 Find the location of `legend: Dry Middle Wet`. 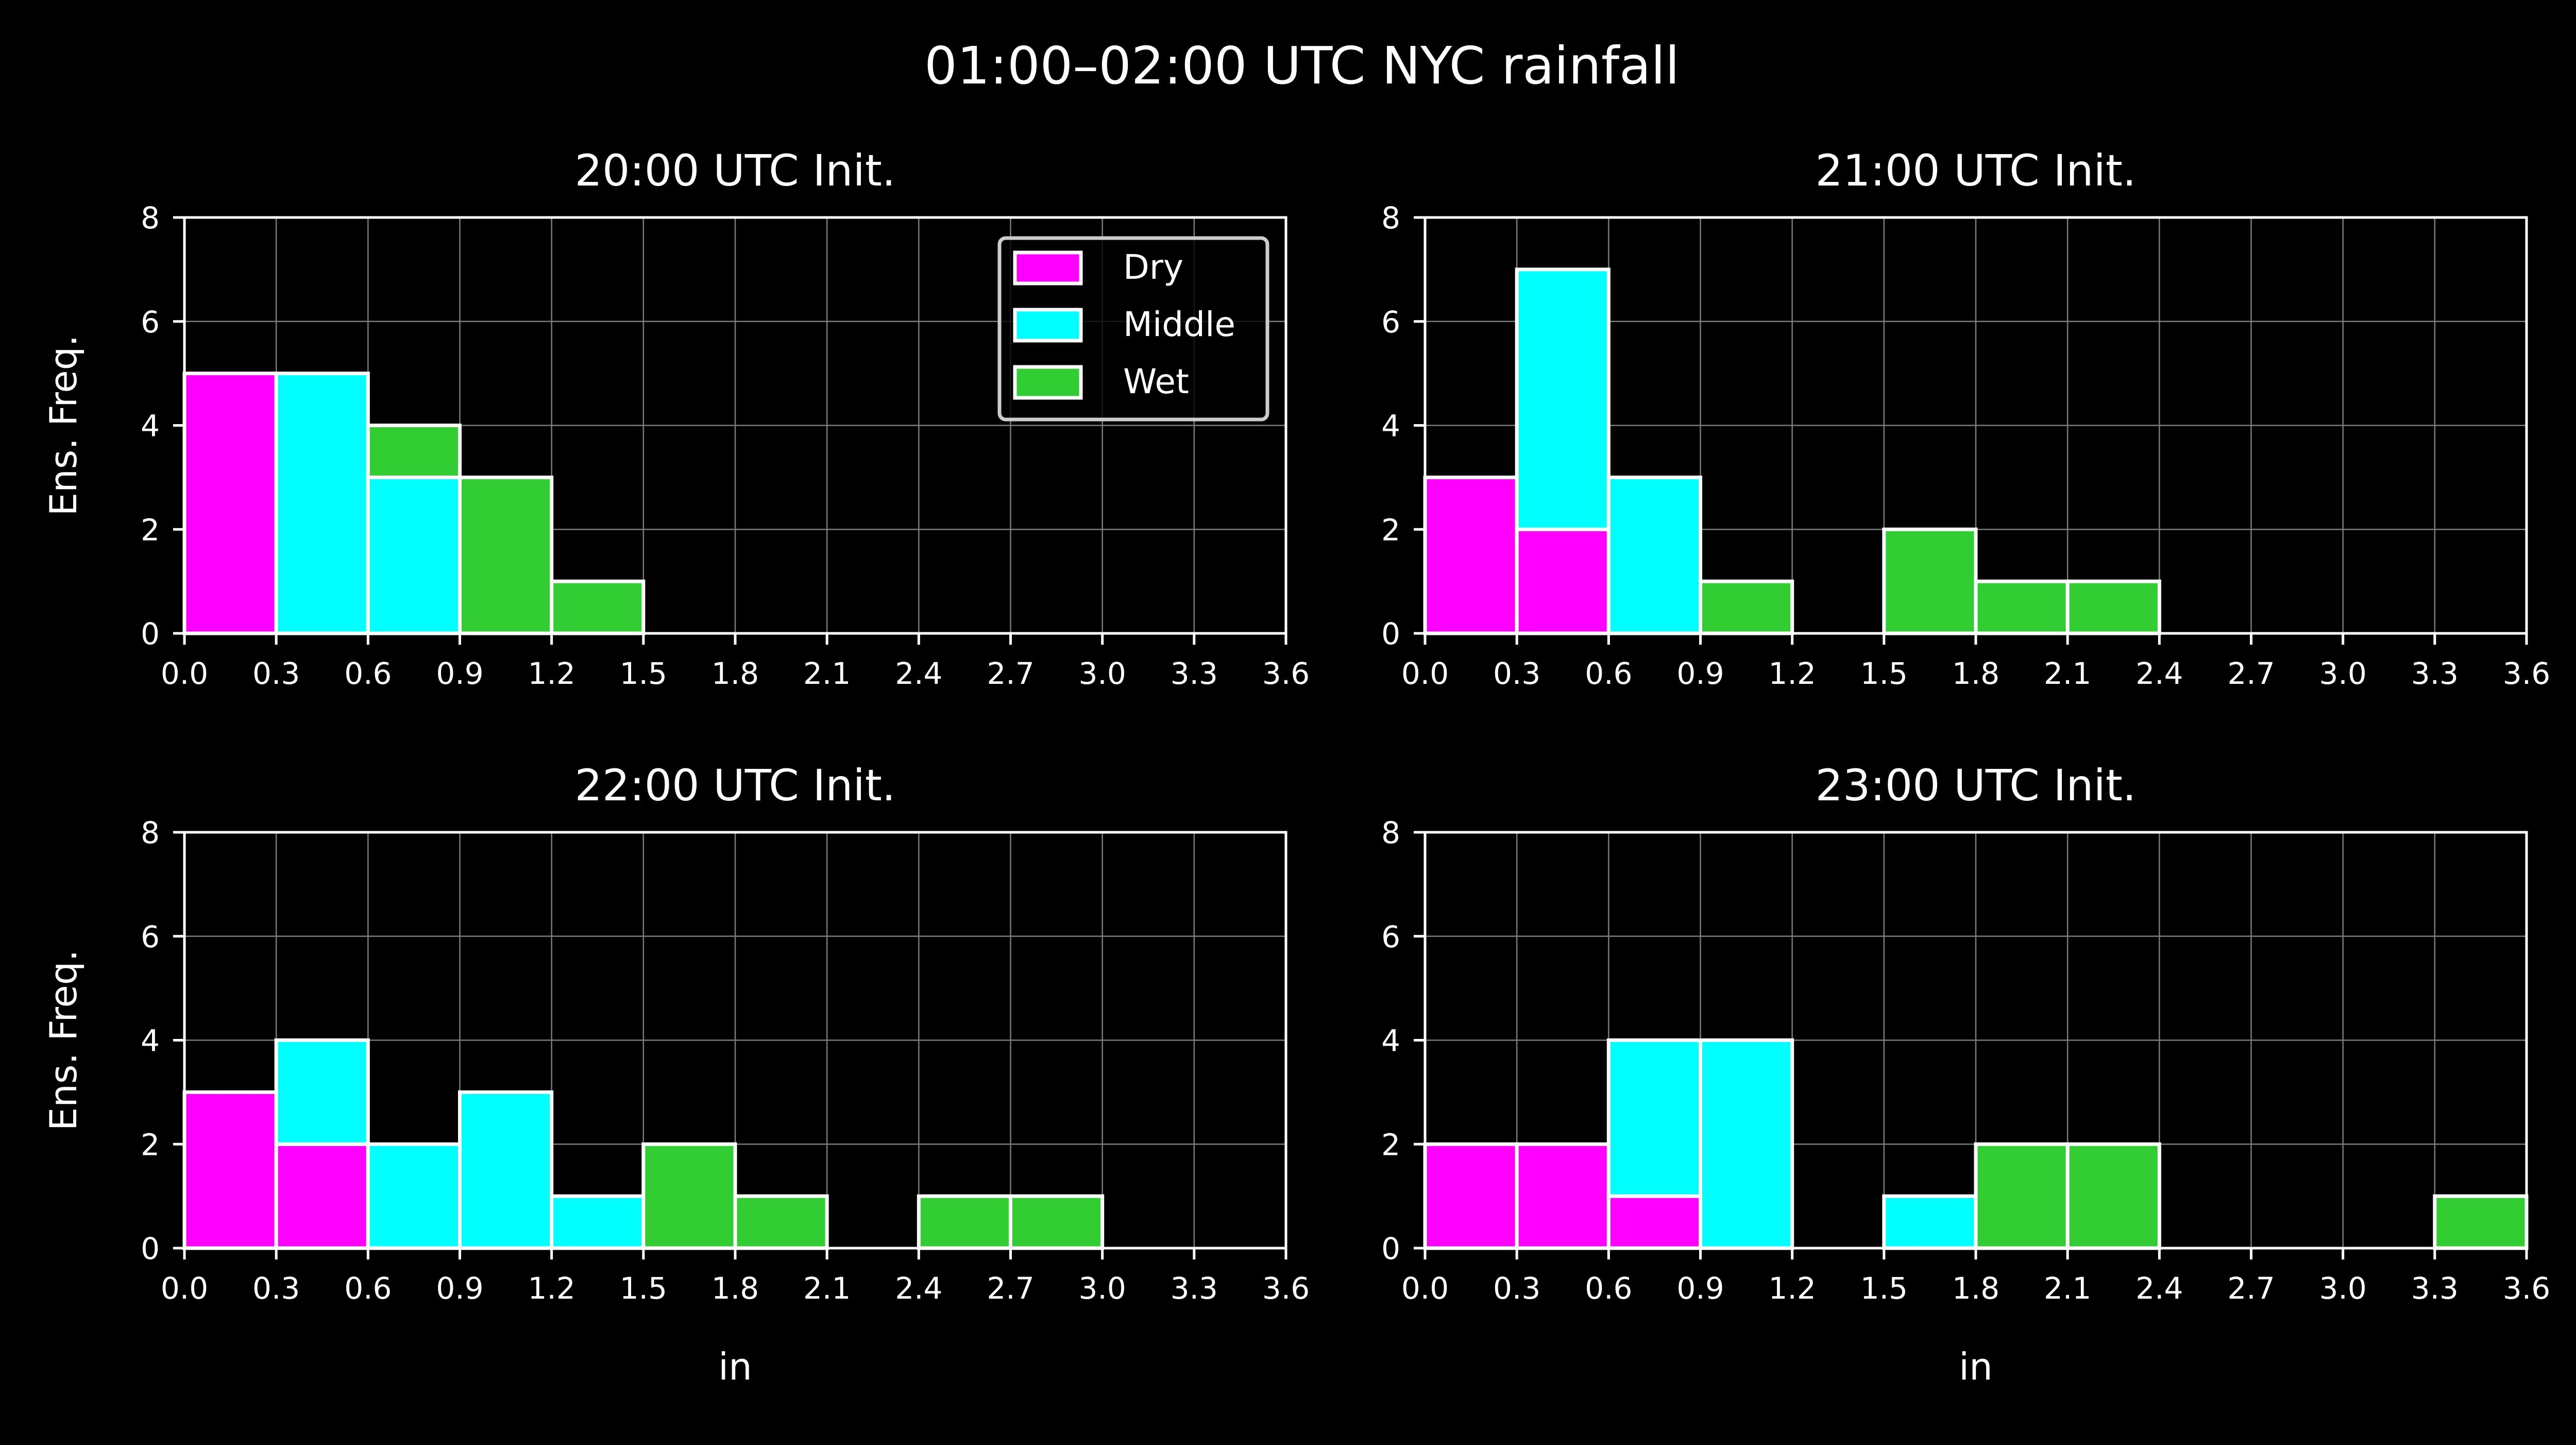

legend: Dry Middle Wet is located at coordinates (1133, 329).